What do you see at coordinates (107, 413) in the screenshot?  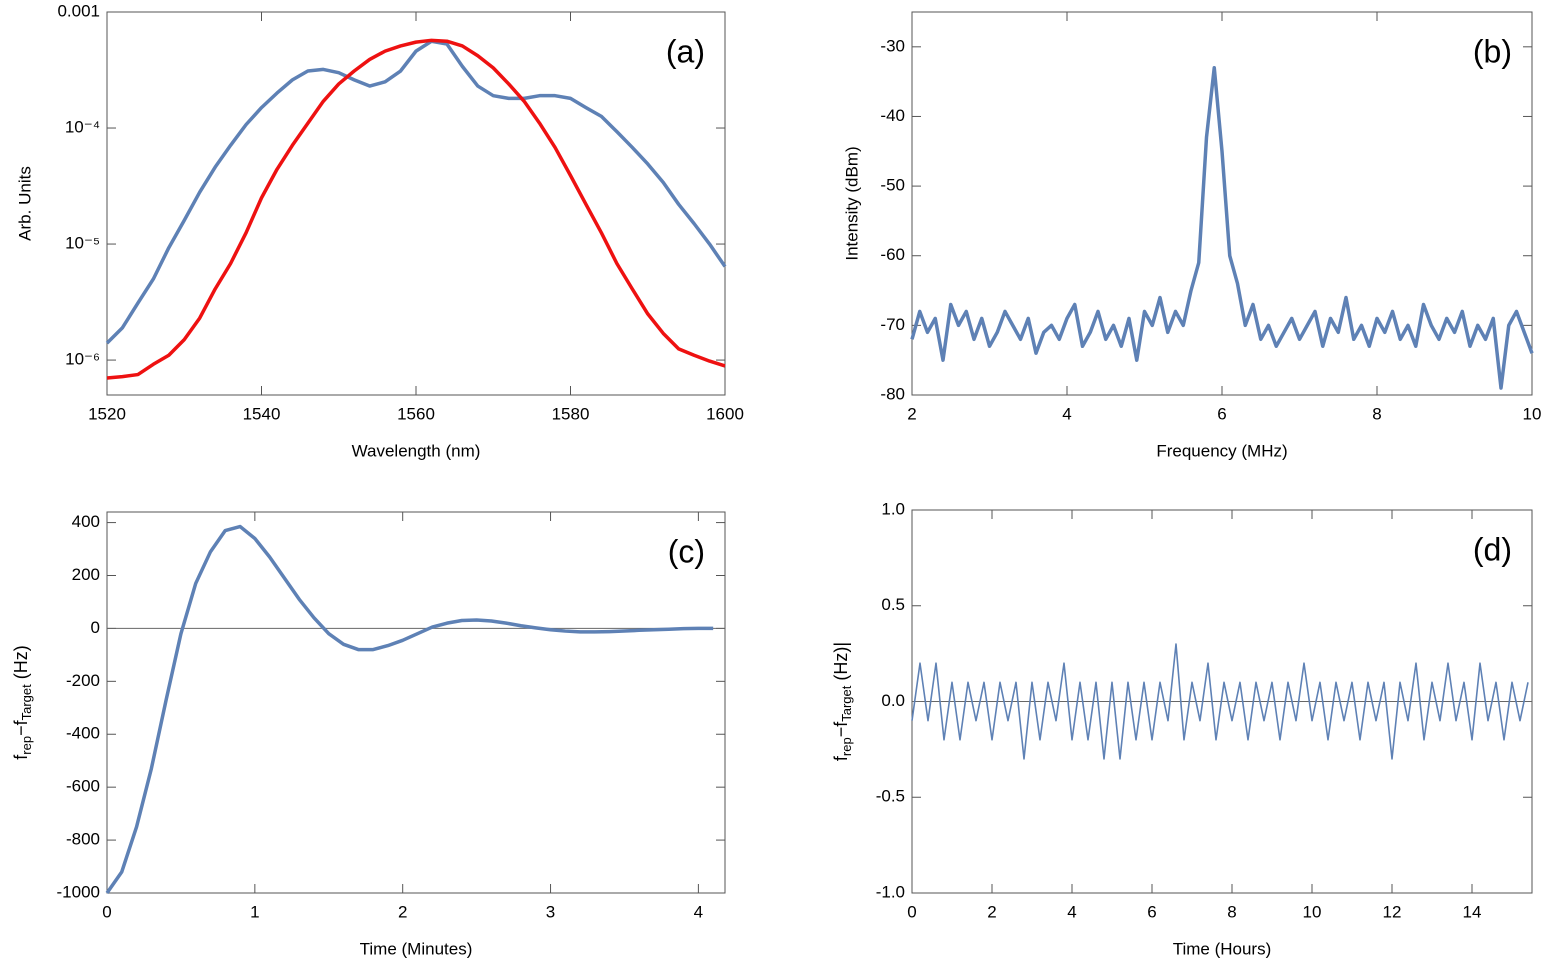 I see `x-tick-label: 1520` at bounding box center [107, 413].